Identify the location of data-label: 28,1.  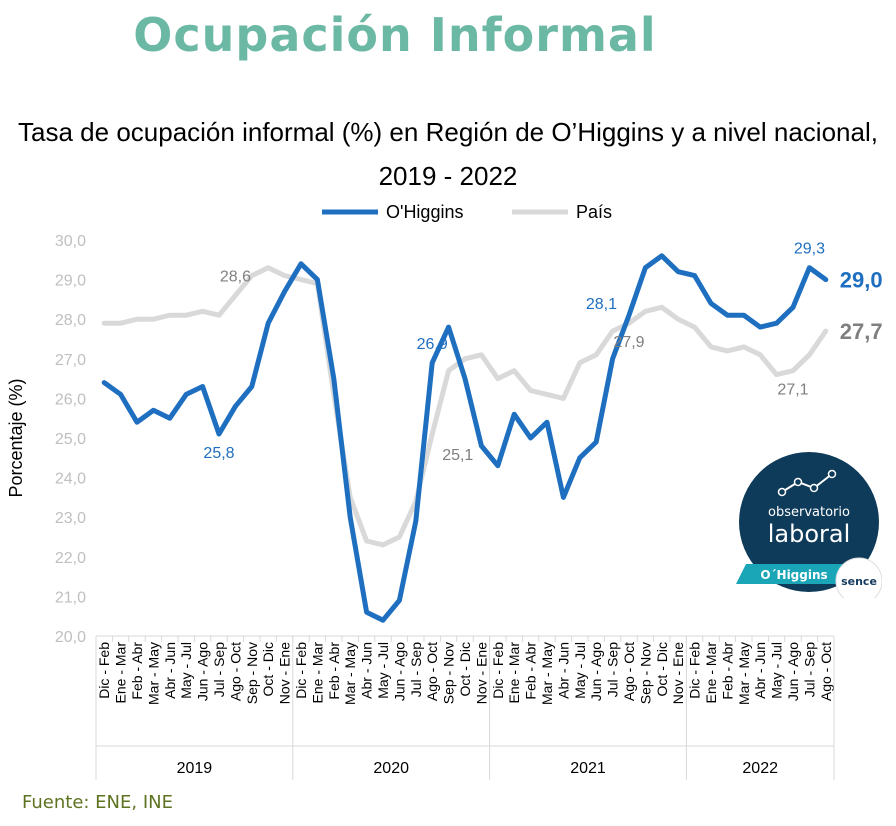
(601, 304).